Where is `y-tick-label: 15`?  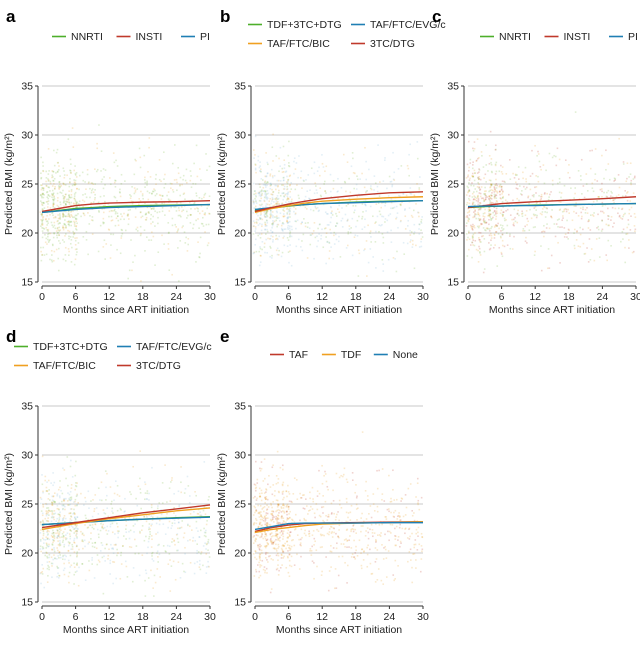 y-tick-label: 15 is located at coordinates (240, 283).